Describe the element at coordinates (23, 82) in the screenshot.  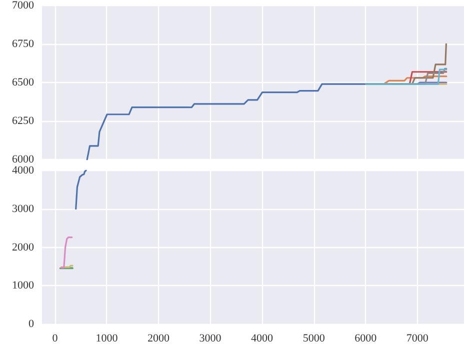
I see `y-tick-label: 6500` at that location.